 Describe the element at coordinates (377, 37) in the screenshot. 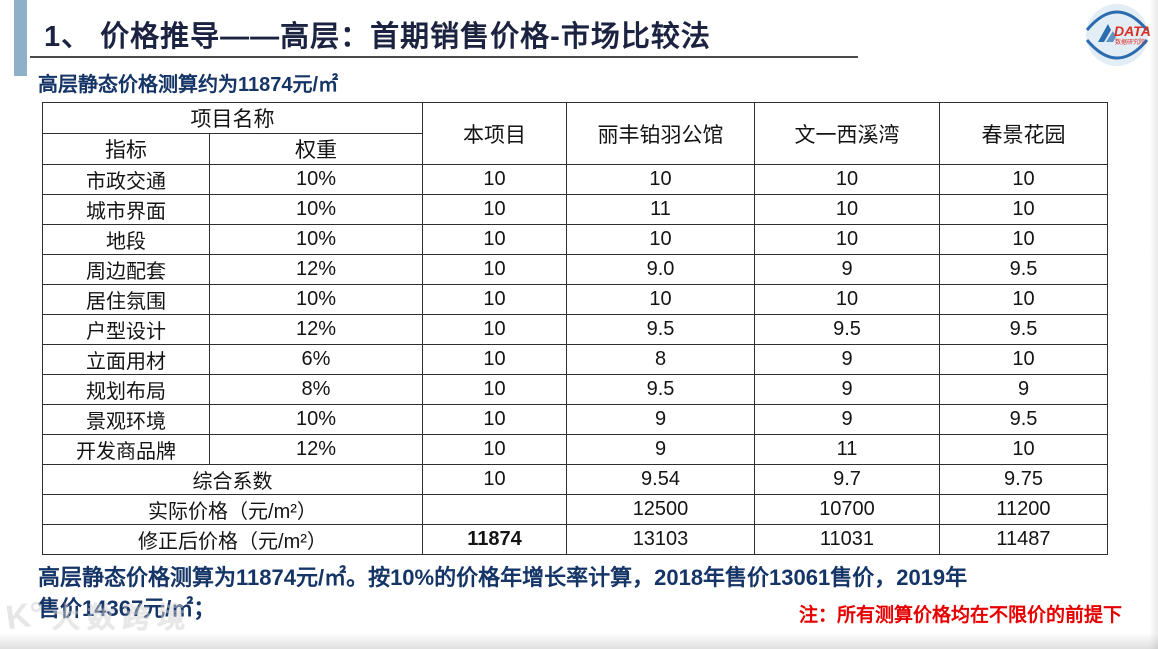

I see `page-title: 1、 价格推导——高层：首期销售价格-市场比较法` at that location.